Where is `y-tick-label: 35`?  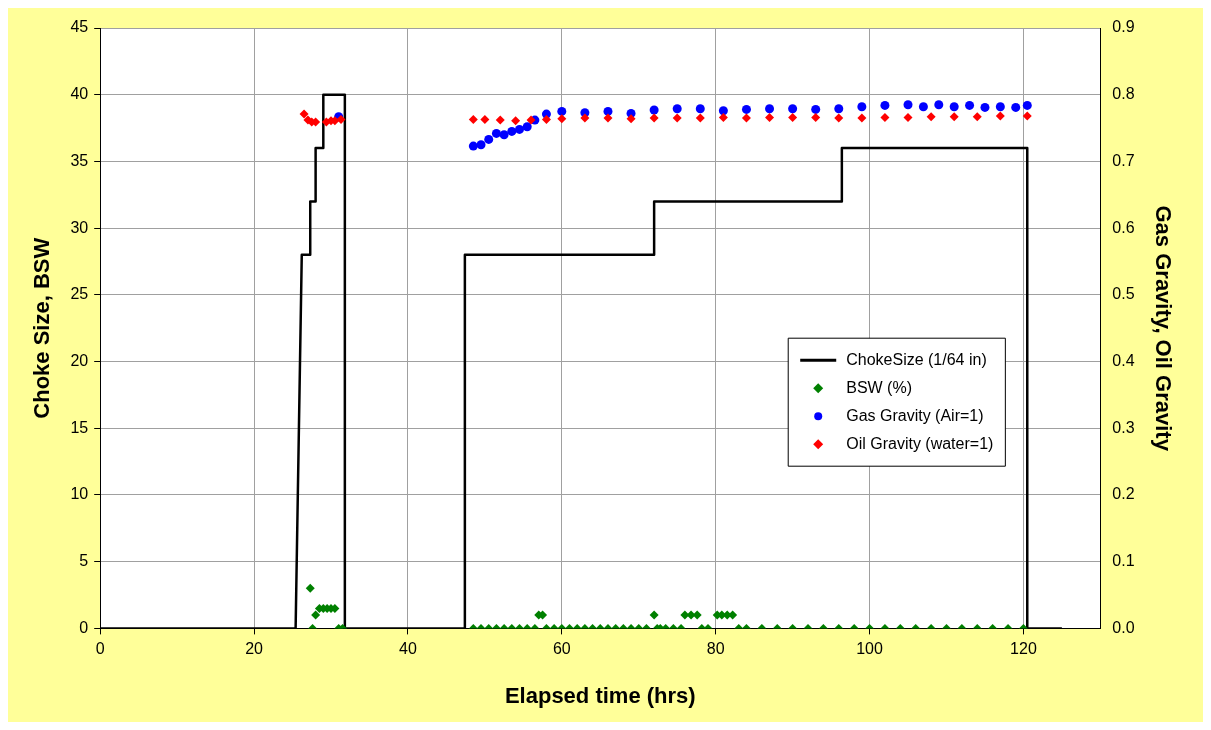
y-tick-label: 35 is located at coordinates (79, 160).